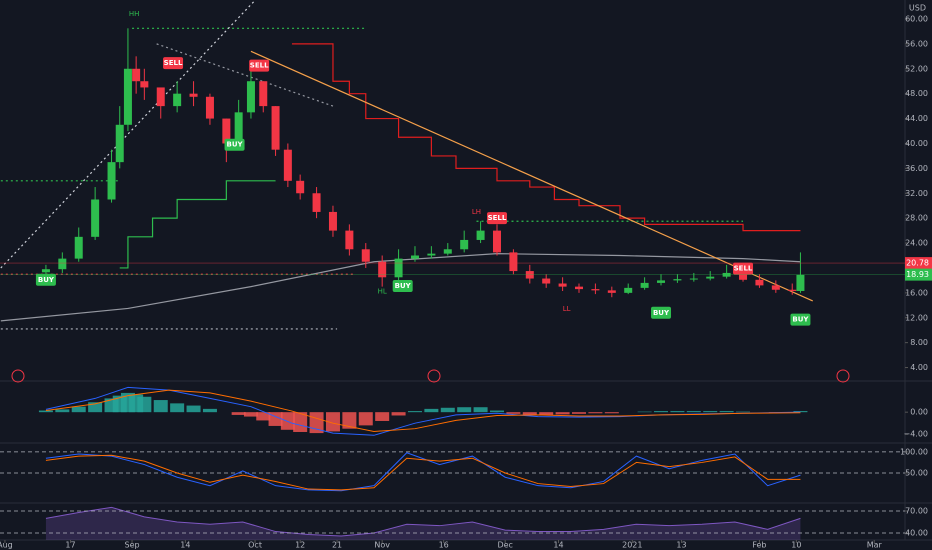 The height and width of the screenshot is (550, 932). I want to click on price-badge-label: 20.78, so click(917, 263).